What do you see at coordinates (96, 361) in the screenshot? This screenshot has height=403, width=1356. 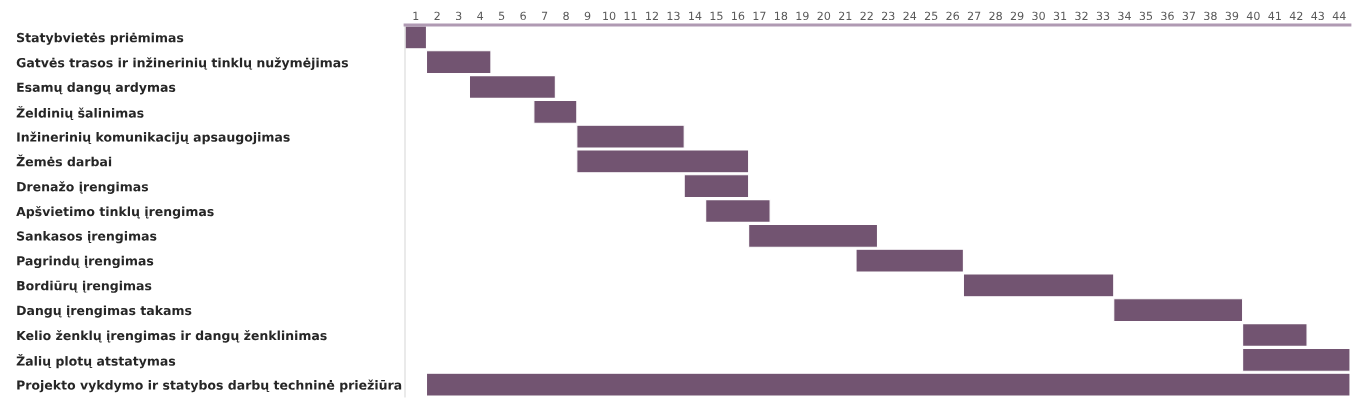 I see `y-tick-label: Žalių plotų atstatymas` at bounding box center [96, 361].